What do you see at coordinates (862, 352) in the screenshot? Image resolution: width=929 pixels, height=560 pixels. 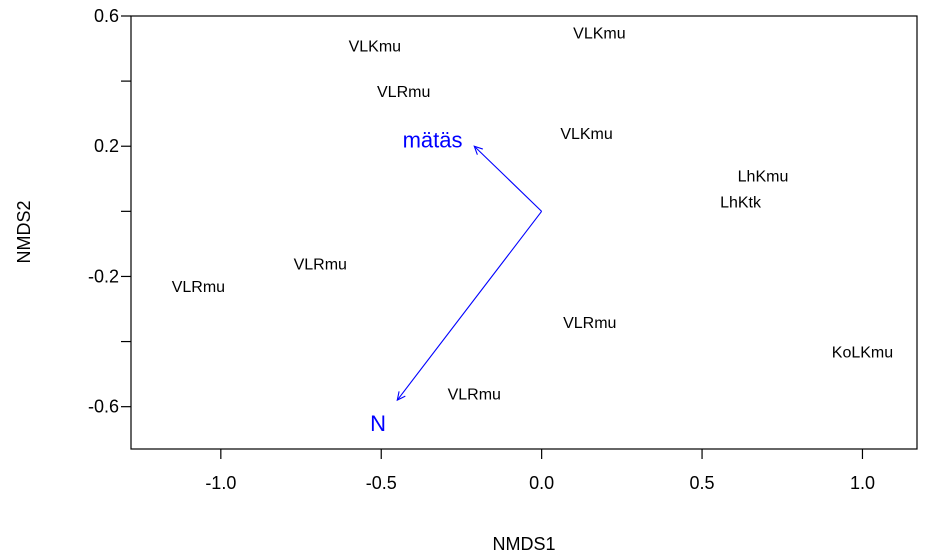 I see `site-point-label: KoLKmu` at bounding box center [862, 352].